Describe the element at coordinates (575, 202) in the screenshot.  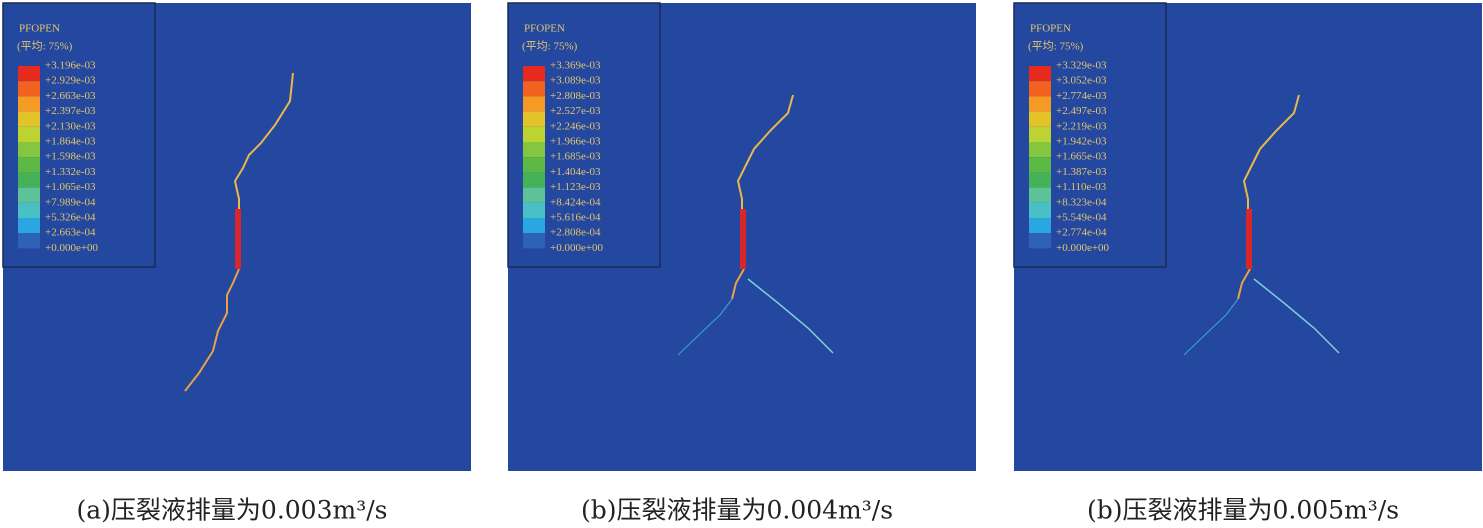
I see `legend-label: +8.424e-04` at that location.